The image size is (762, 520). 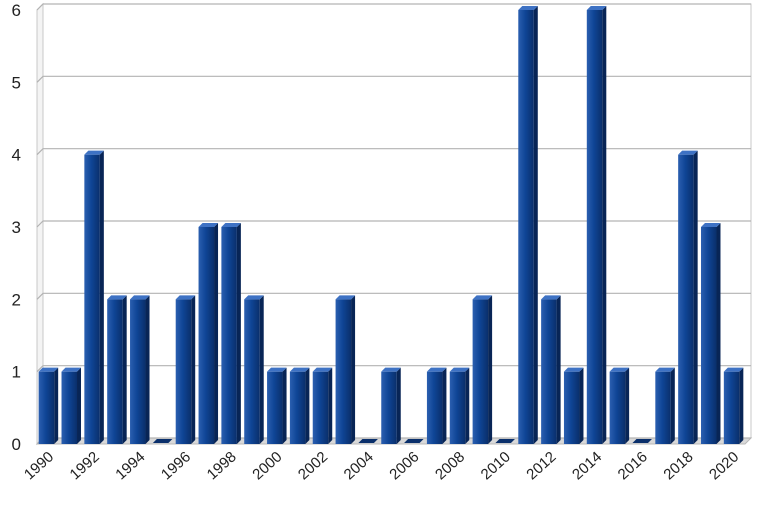 What do you see at coordinates (678, 465) in the screenshot?
I see `x-tick-label: 2018` at bounding box center [678, 465].